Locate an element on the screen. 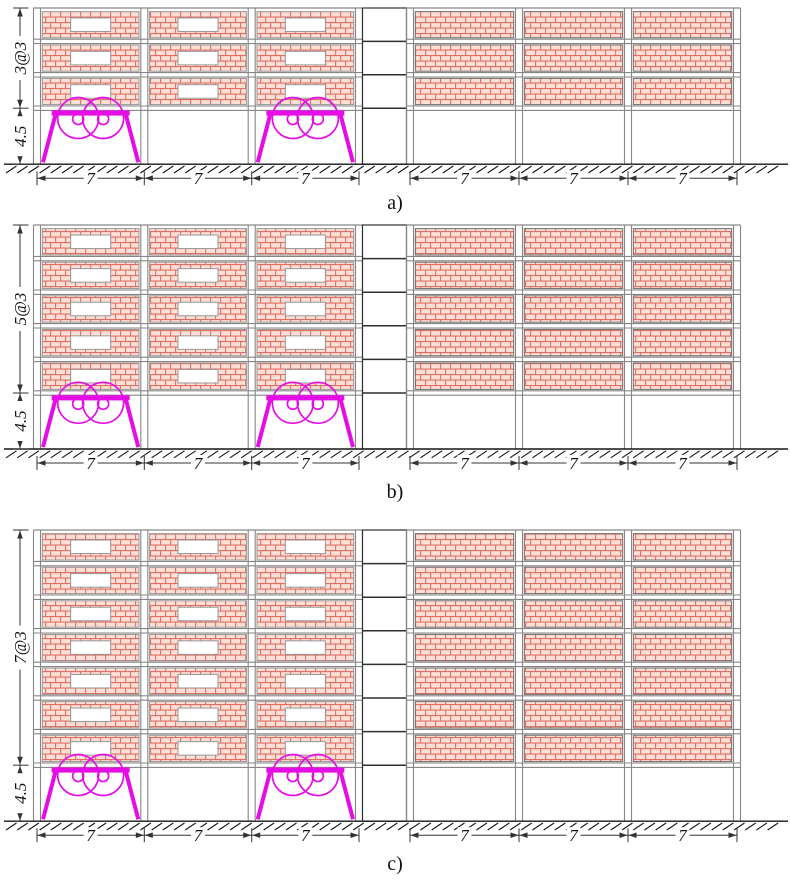  bay-width-dimensions-right: 7 7 7 is located at coordinates (573, 178).